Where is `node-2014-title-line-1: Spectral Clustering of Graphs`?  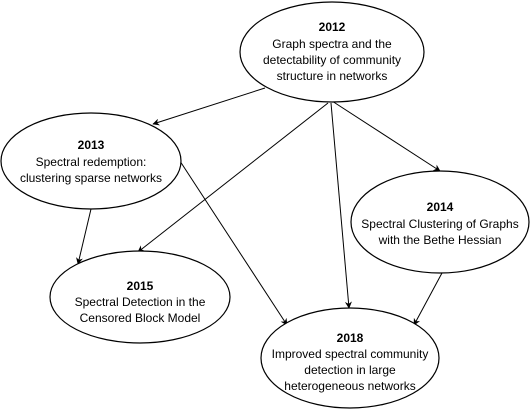 node-2014-title-line-1: Spectral Clustering of Graphs is located at coordinates (439, 224).